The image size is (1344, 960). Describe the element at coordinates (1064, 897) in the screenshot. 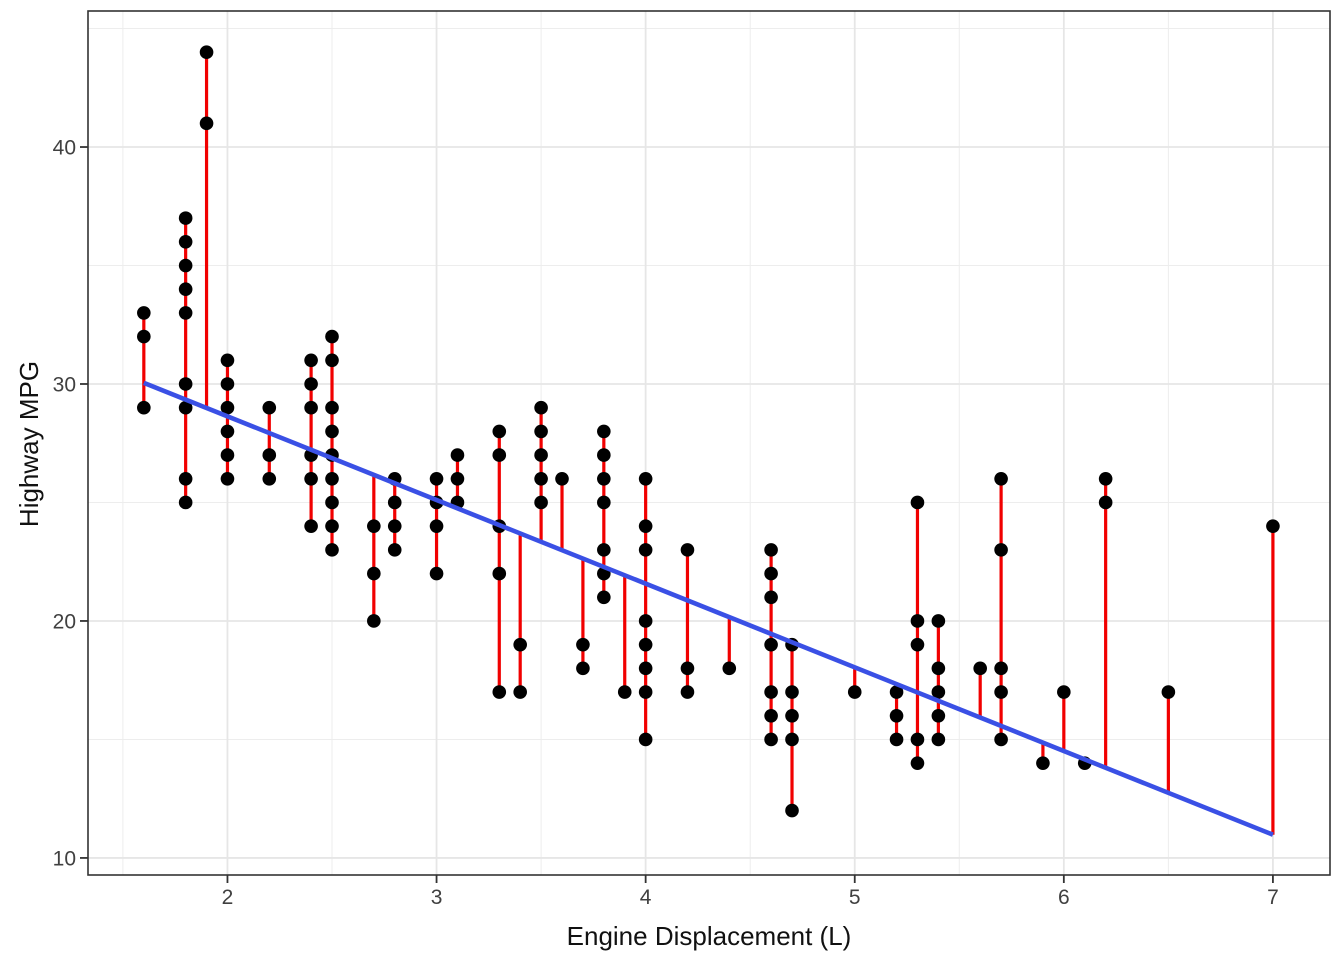

I see `x-tick-label: 6` at that location.